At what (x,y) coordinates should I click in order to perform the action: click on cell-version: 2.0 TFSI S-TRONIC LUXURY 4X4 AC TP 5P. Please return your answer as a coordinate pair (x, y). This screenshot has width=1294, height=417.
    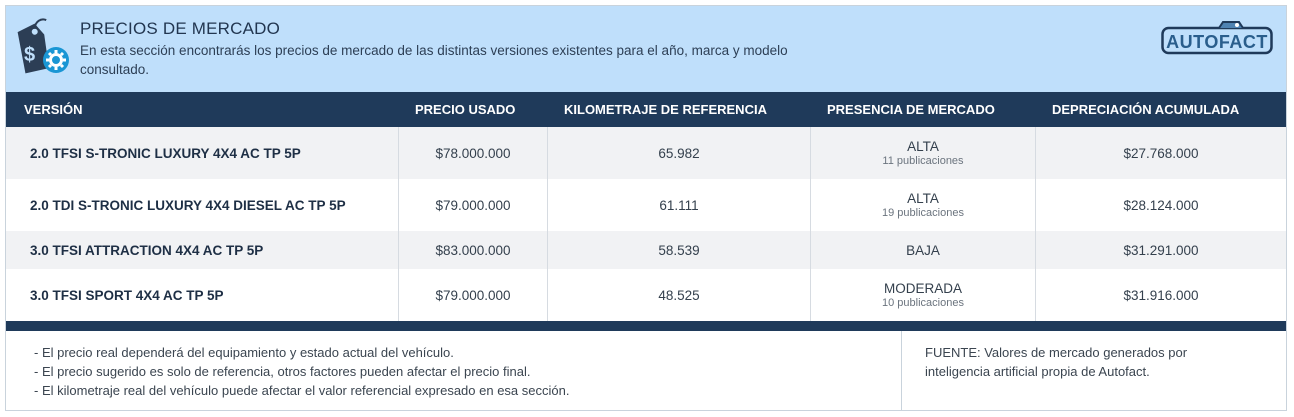
    Looking at the image, I should click on (165, 153).